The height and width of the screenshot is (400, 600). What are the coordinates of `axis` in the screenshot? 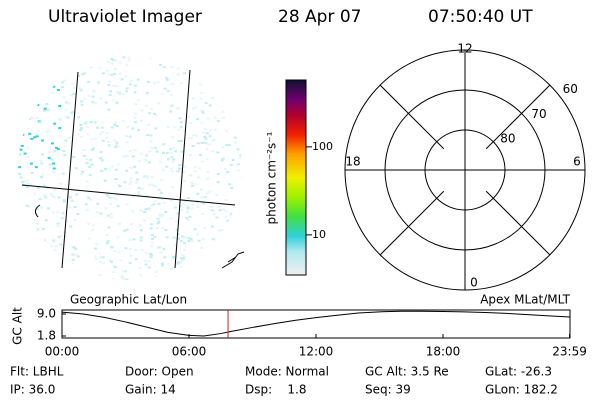 It's located at (412, 223).